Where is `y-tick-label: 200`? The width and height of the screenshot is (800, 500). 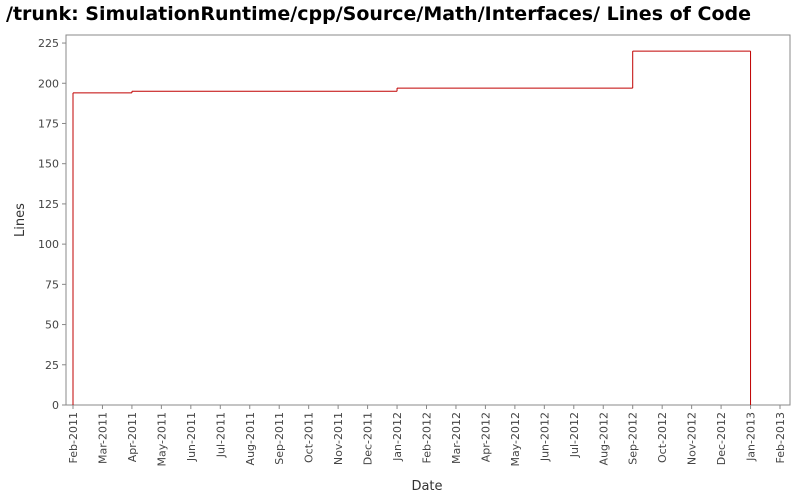
y-tick-label: 200 is located at coordinates (48, 83).